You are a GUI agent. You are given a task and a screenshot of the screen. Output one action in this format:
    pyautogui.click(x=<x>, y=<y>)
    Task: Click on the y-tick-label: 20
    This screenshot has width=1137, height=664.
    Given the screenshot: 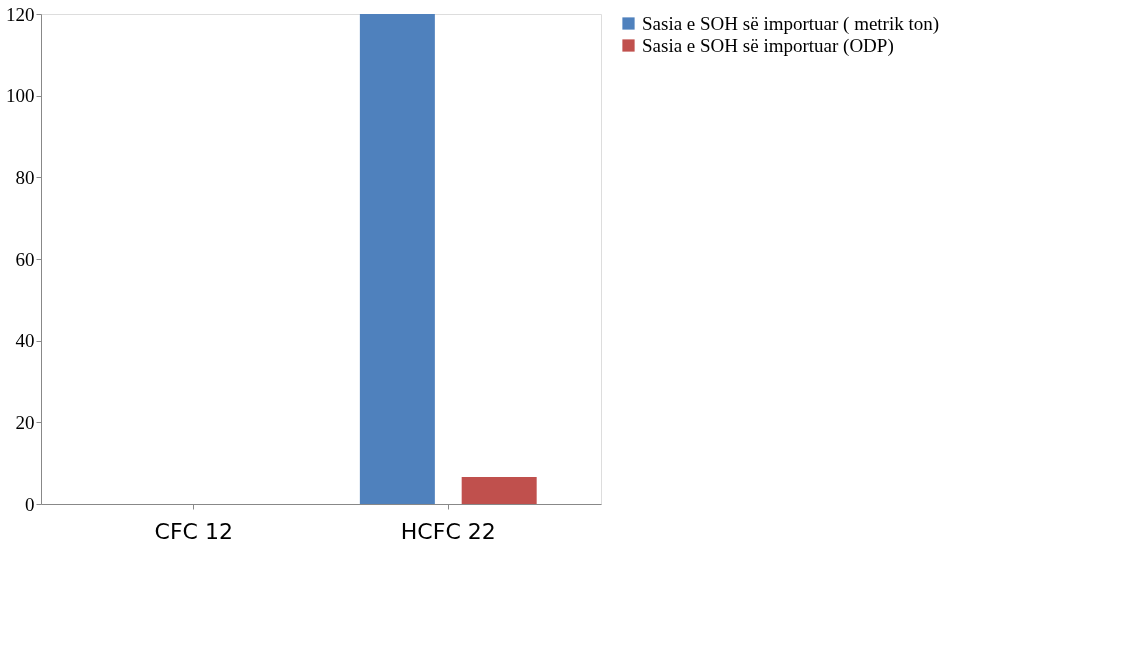 What is the action you would take?
    pyautogui.click(x=25, y=422)
    